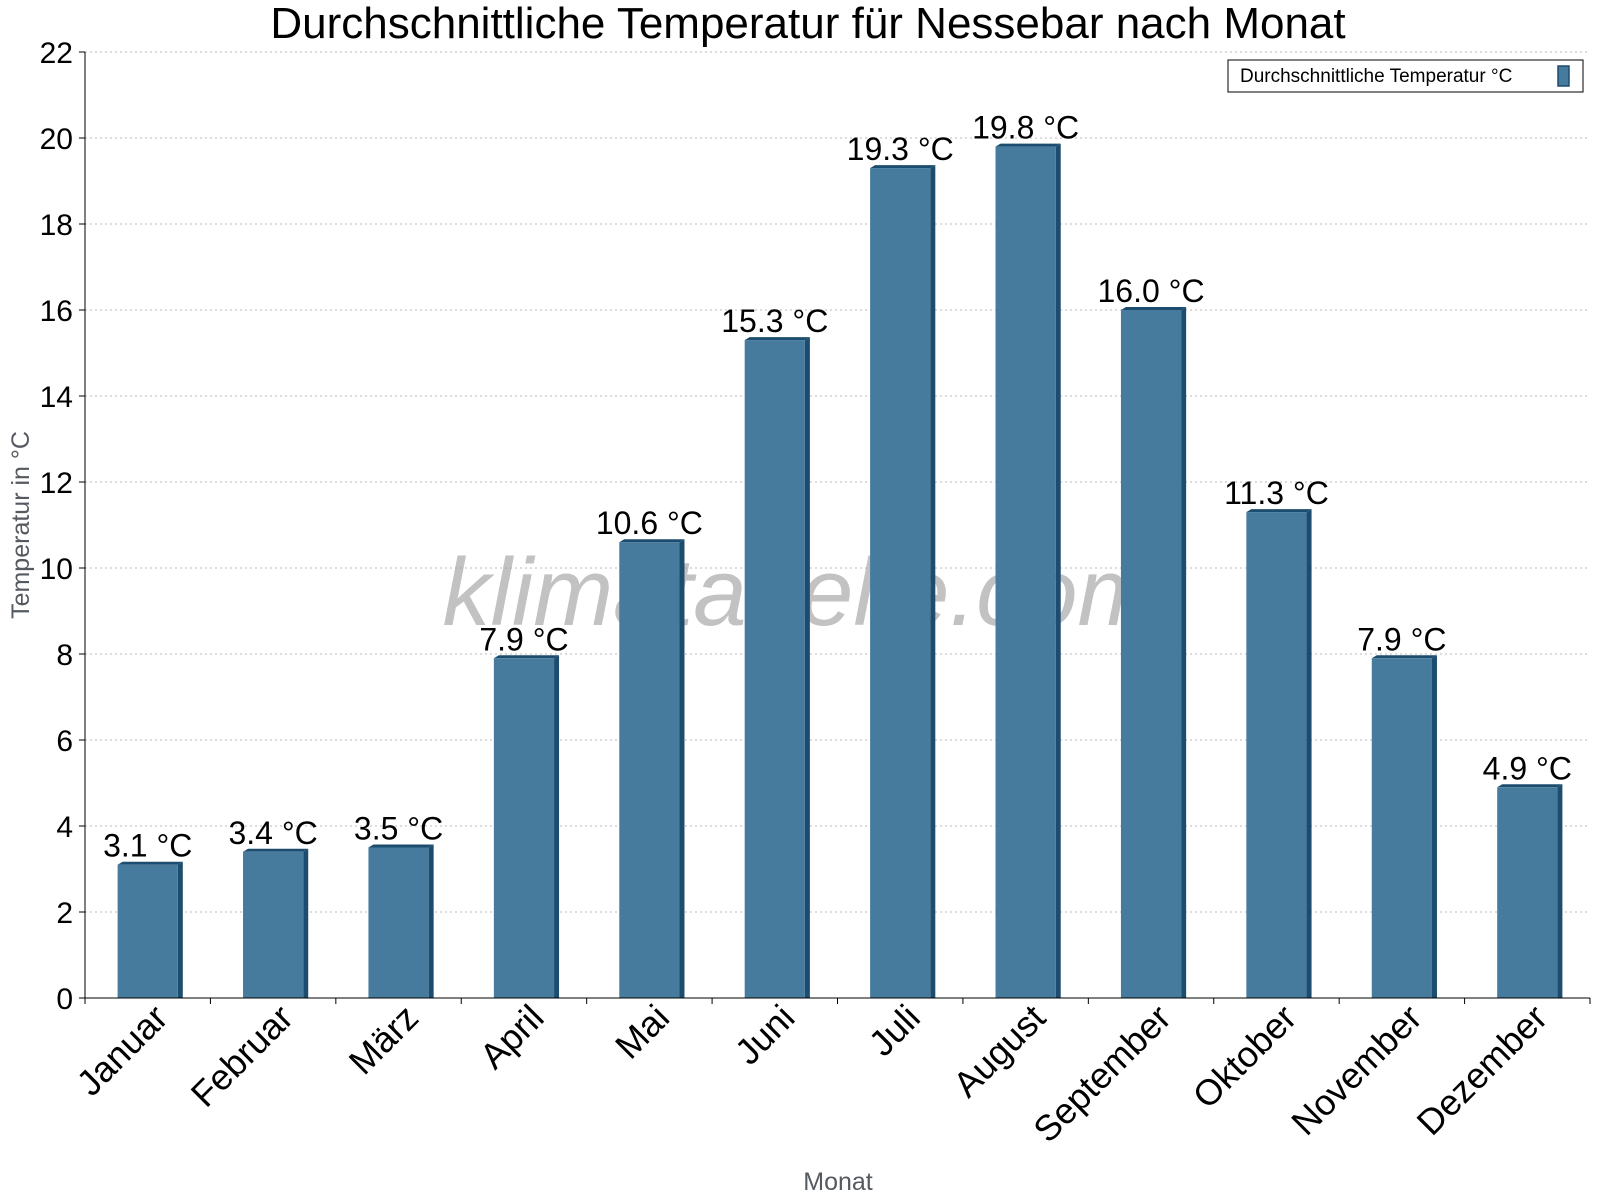 The width and height of the screenshot is (1600, 1200). What do you see at coordinates (1527, 768) in the screenshot?
I see `data-label: 4.9 °C` at bounding box center [1527, 768].